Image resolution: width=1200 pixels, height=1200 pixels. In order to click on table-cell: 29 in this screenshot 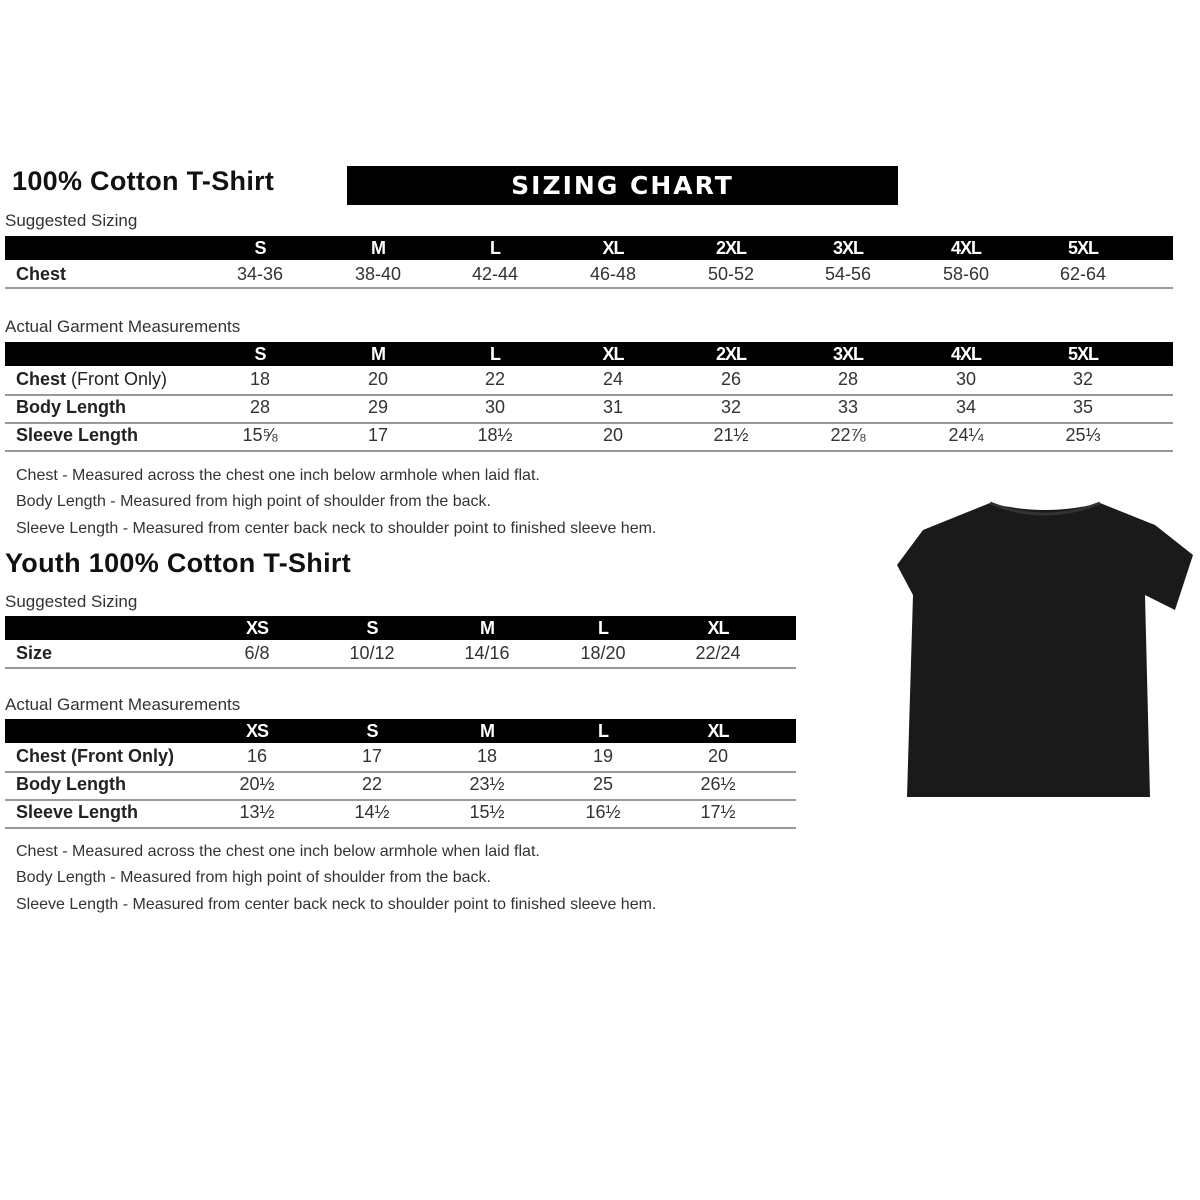, I will do `click(378, 407)`.